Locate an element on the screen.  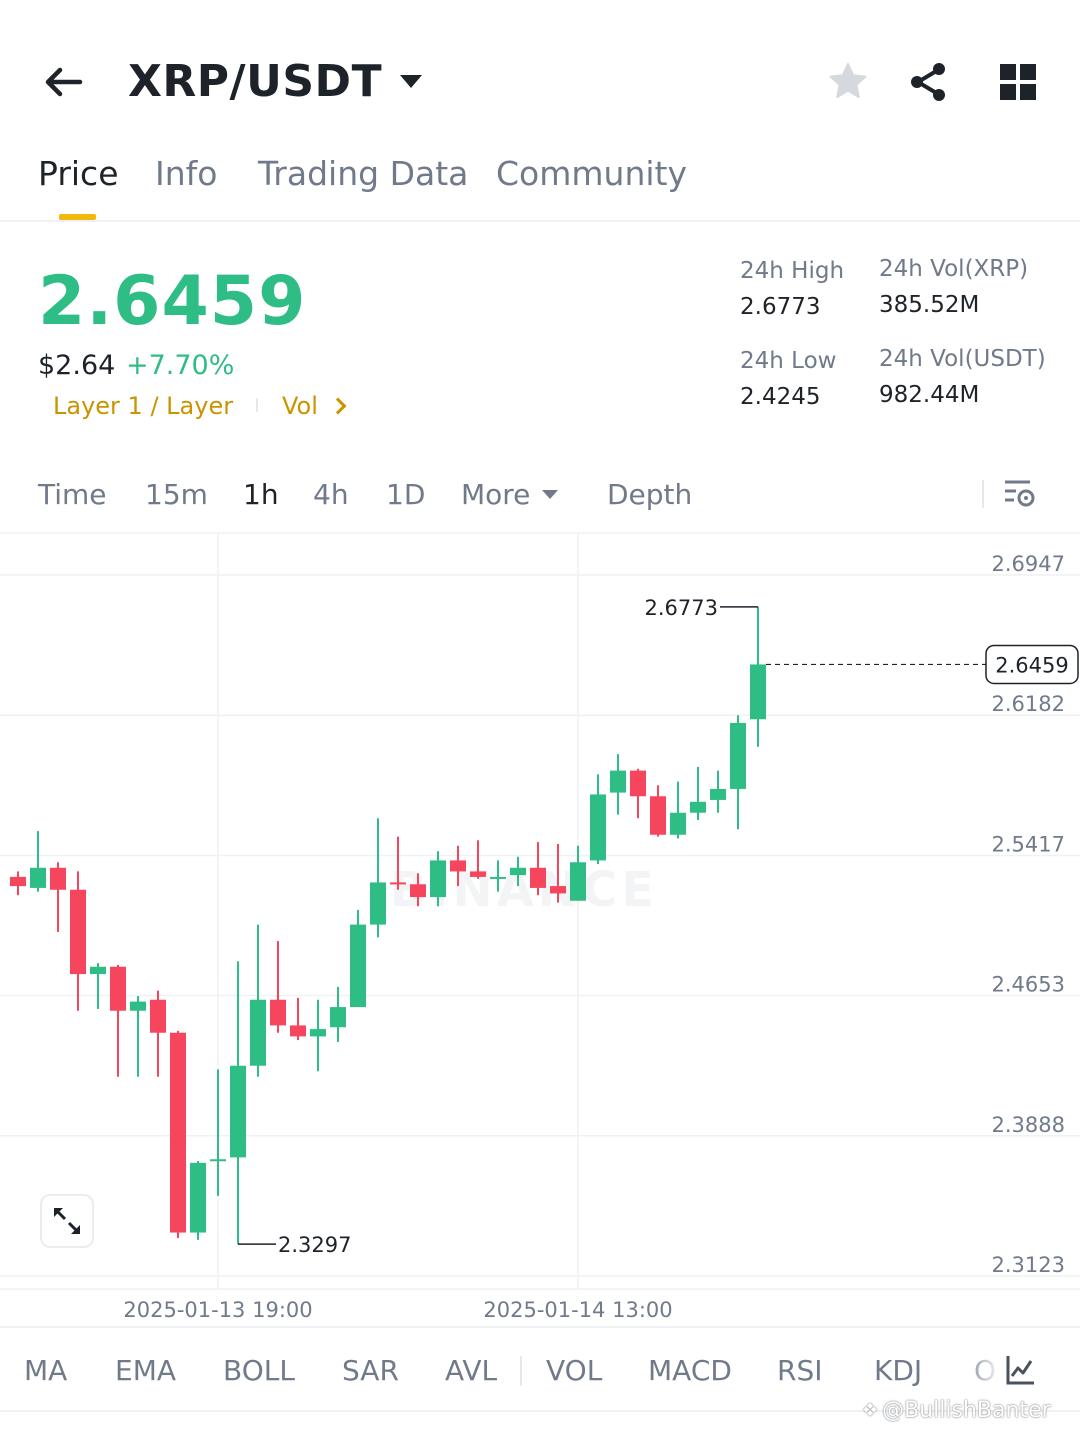
pair-selector: XRP/USDT is located at coordinates (275, 81).